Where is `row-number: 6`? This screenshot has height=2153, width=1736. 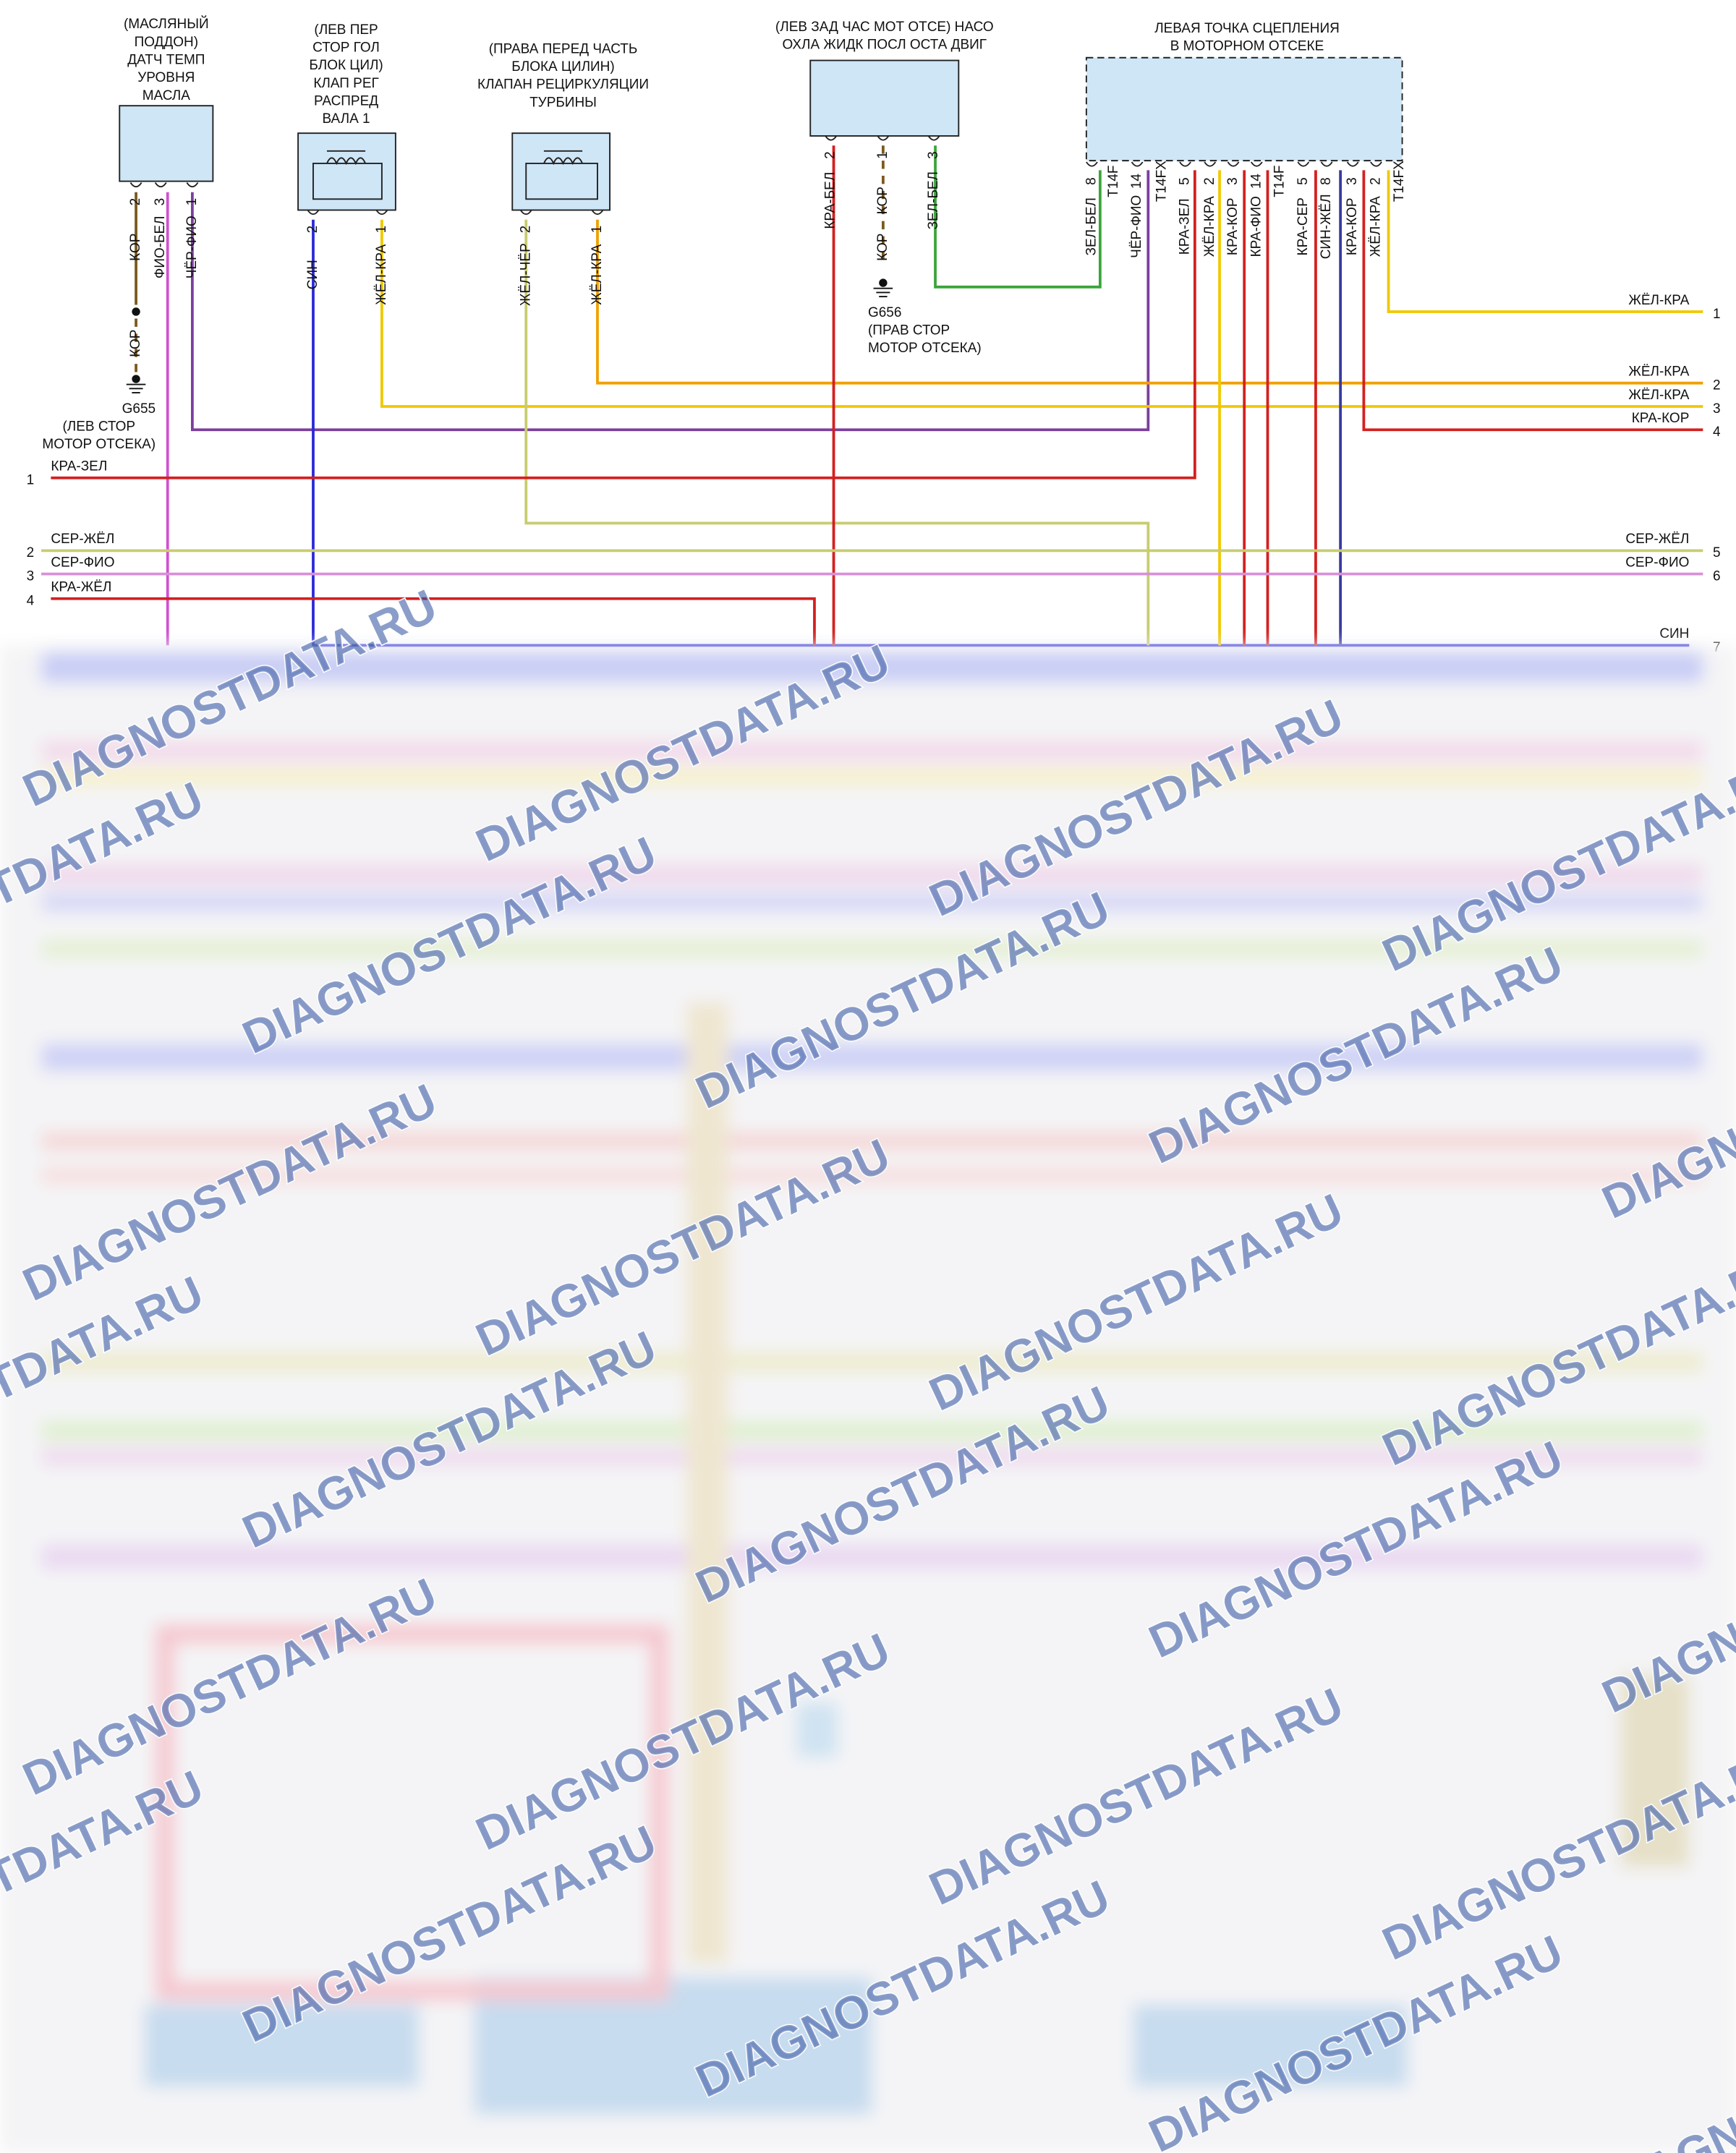 row-number: 6 is located at coordinates (1717, 576).